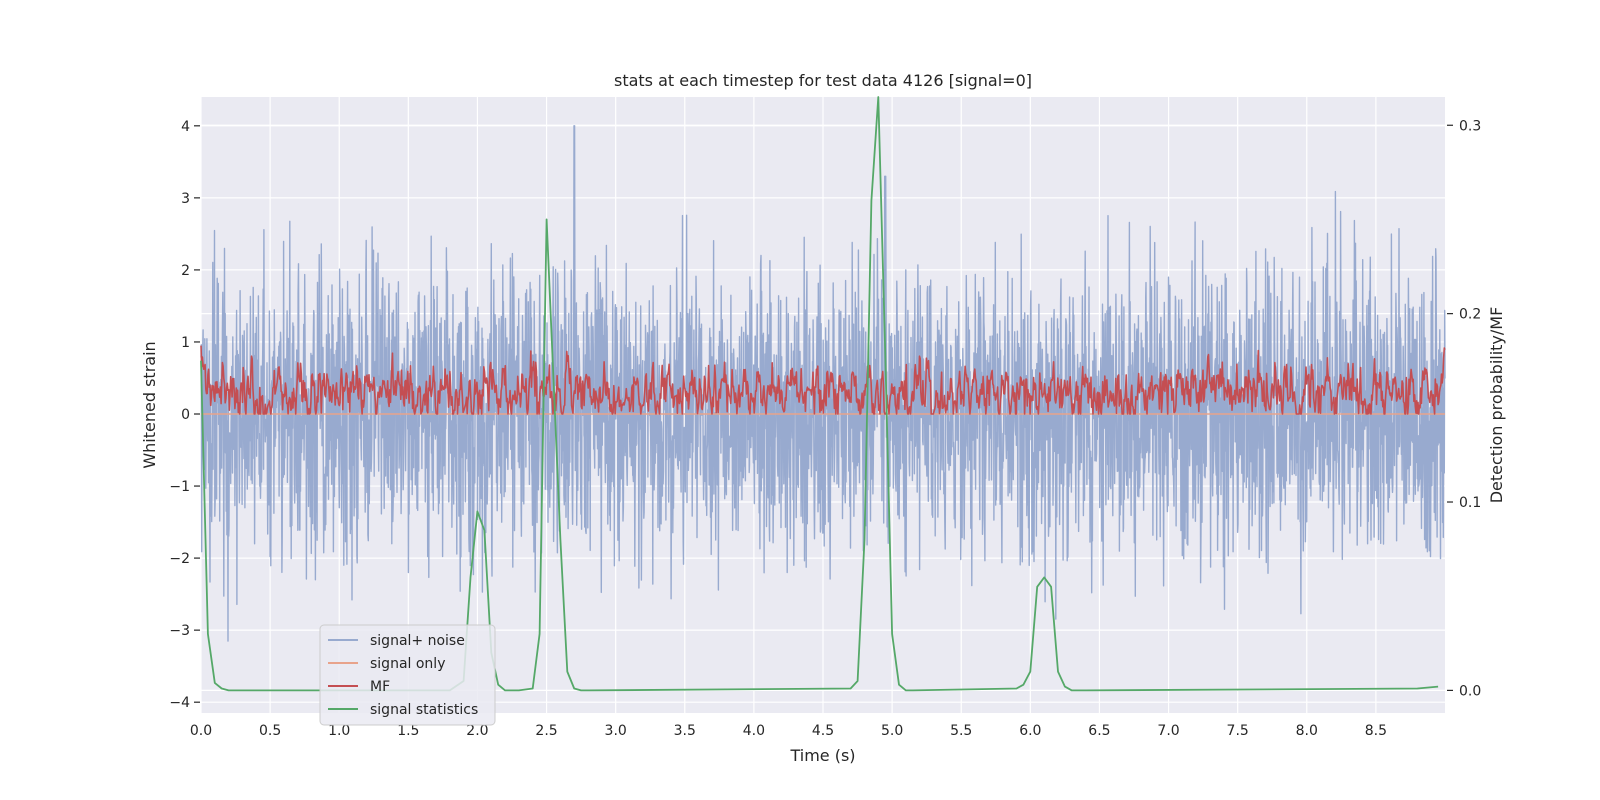  Describe the element at coordinates (201, 731) in the screenshot. I see `x-tick-label: 0.0` at that location.